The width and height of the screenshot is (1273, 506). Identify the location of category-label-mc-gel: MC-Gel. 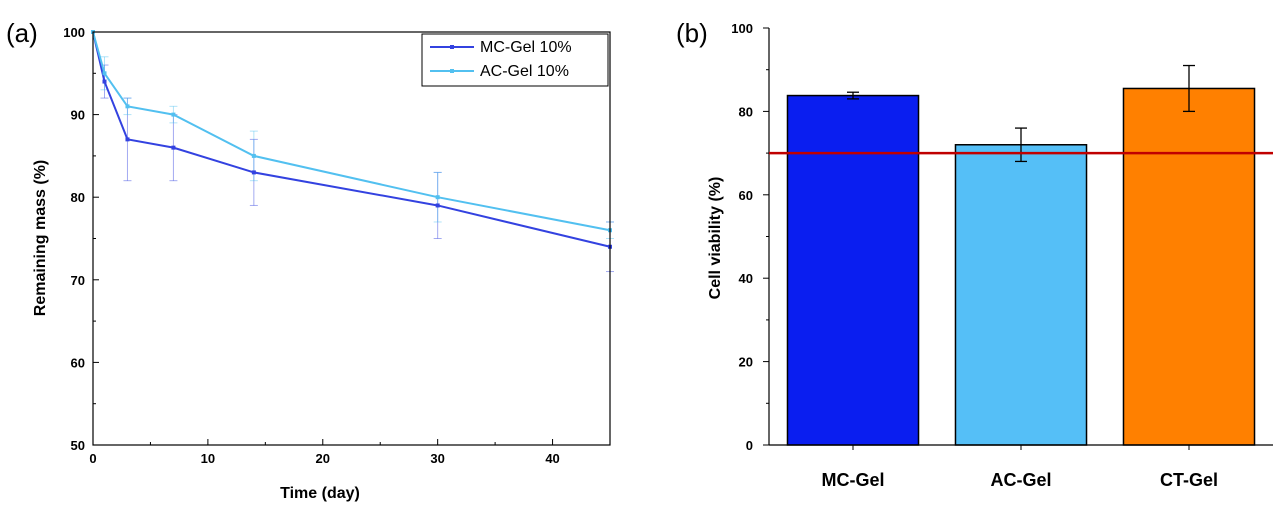
(853, 480).